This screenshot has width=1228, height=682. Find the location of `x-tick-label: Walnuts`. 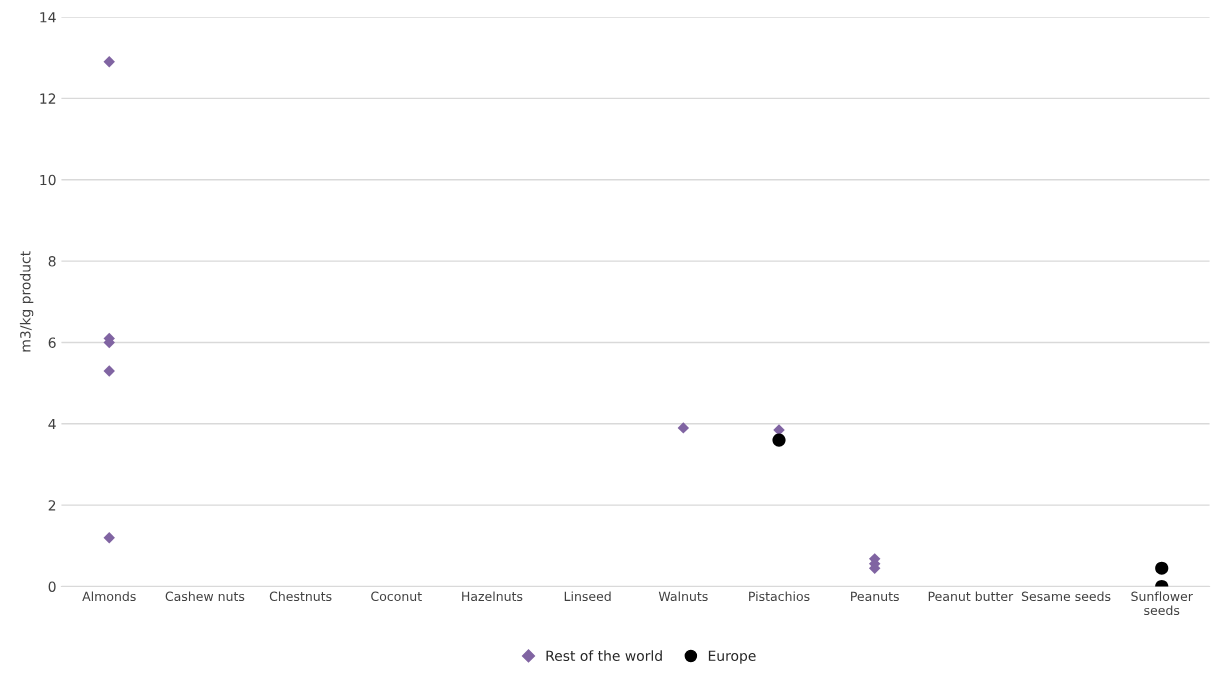

x-tick-label: Walnuts is located at coordinates (683, 596).